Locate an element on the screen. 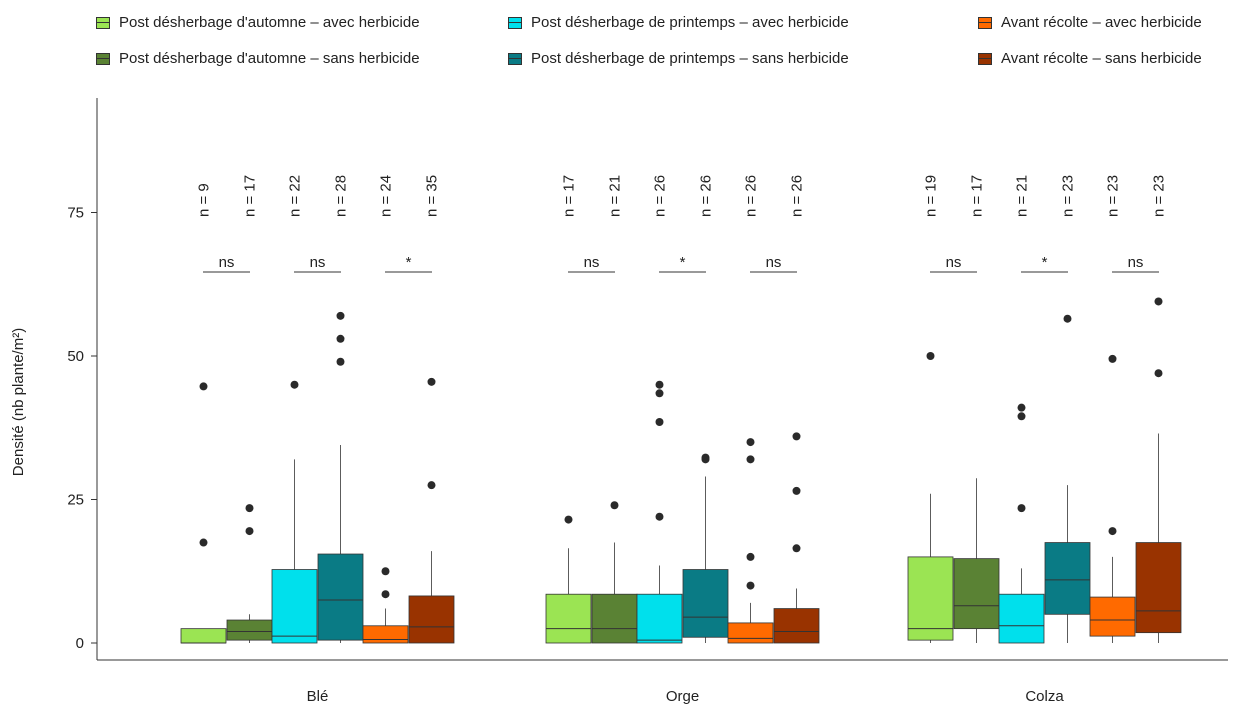  sample-size-label: n = 19 is located at coordinates (931, 196).